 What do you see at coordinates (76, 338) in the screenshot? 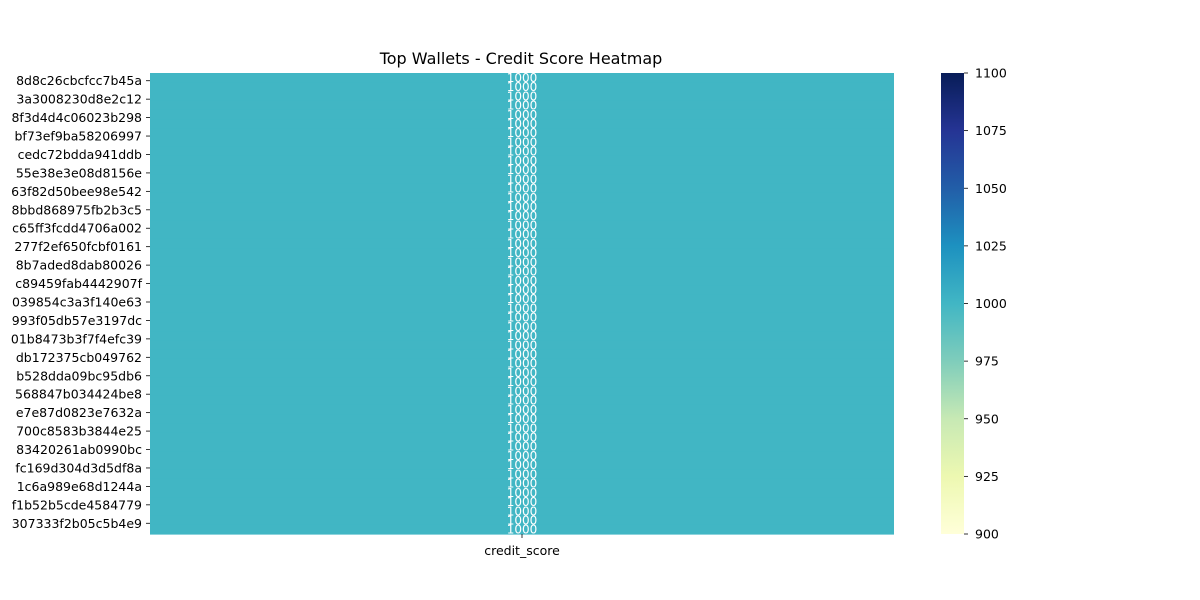
I see `y-tick-label: 01b8473b3f7f4efc39` at bounding box center [76, 338].